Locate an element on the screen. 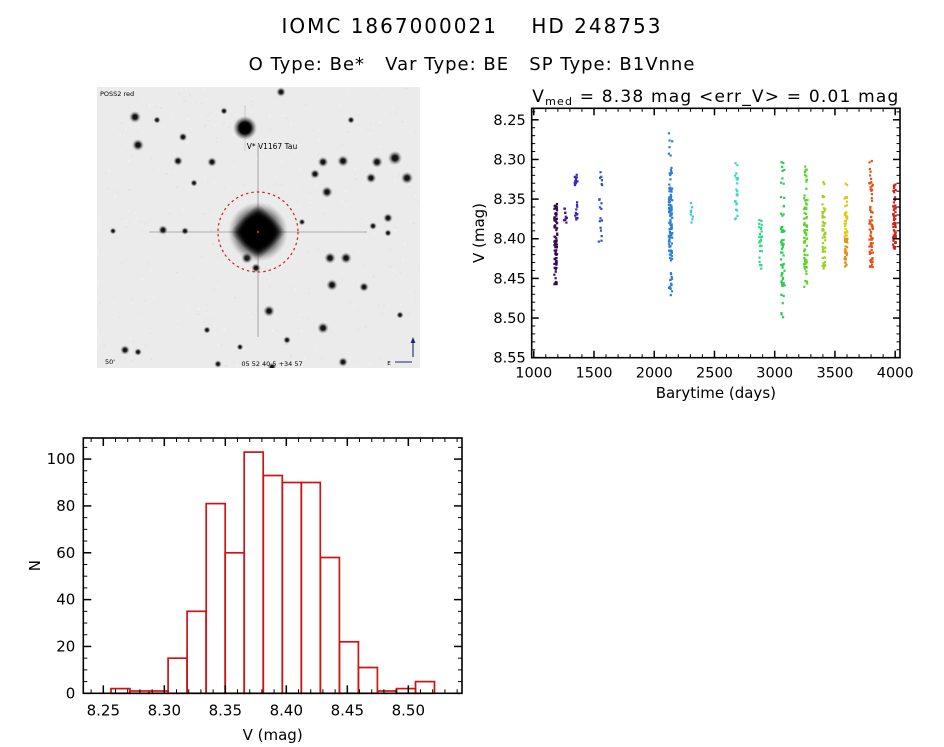  y-tick-label: 8.35 is located at coordinates (509, 200).